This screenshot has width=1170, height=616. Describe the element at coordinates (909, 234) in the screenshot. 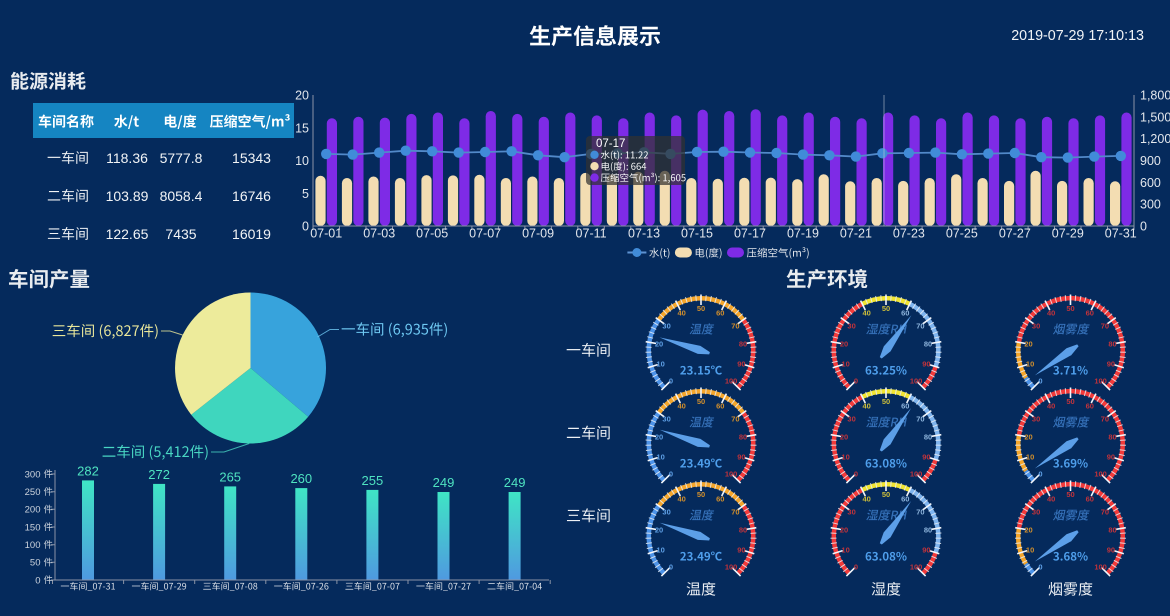

I see `svg-text: 07-23` at that location.